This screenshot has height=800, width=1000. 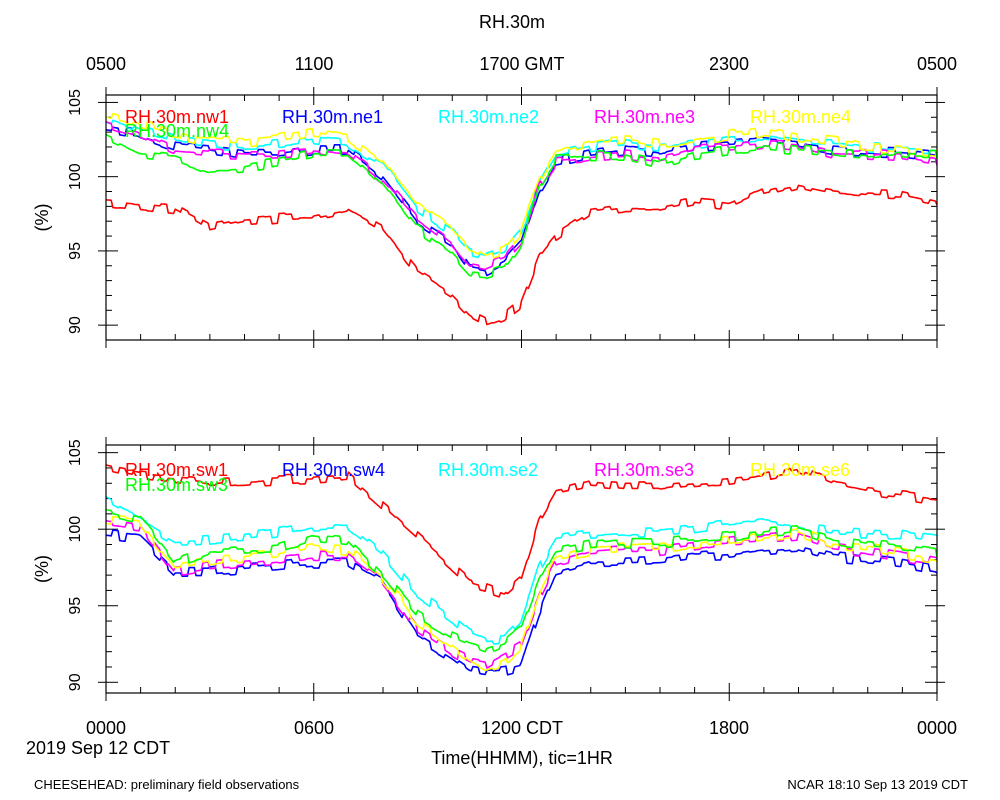 What do you see at coordinates (177, 131) in the screenshot?
I see `legend-label: RH.30m.nw4` at bounding box center [177, 131].